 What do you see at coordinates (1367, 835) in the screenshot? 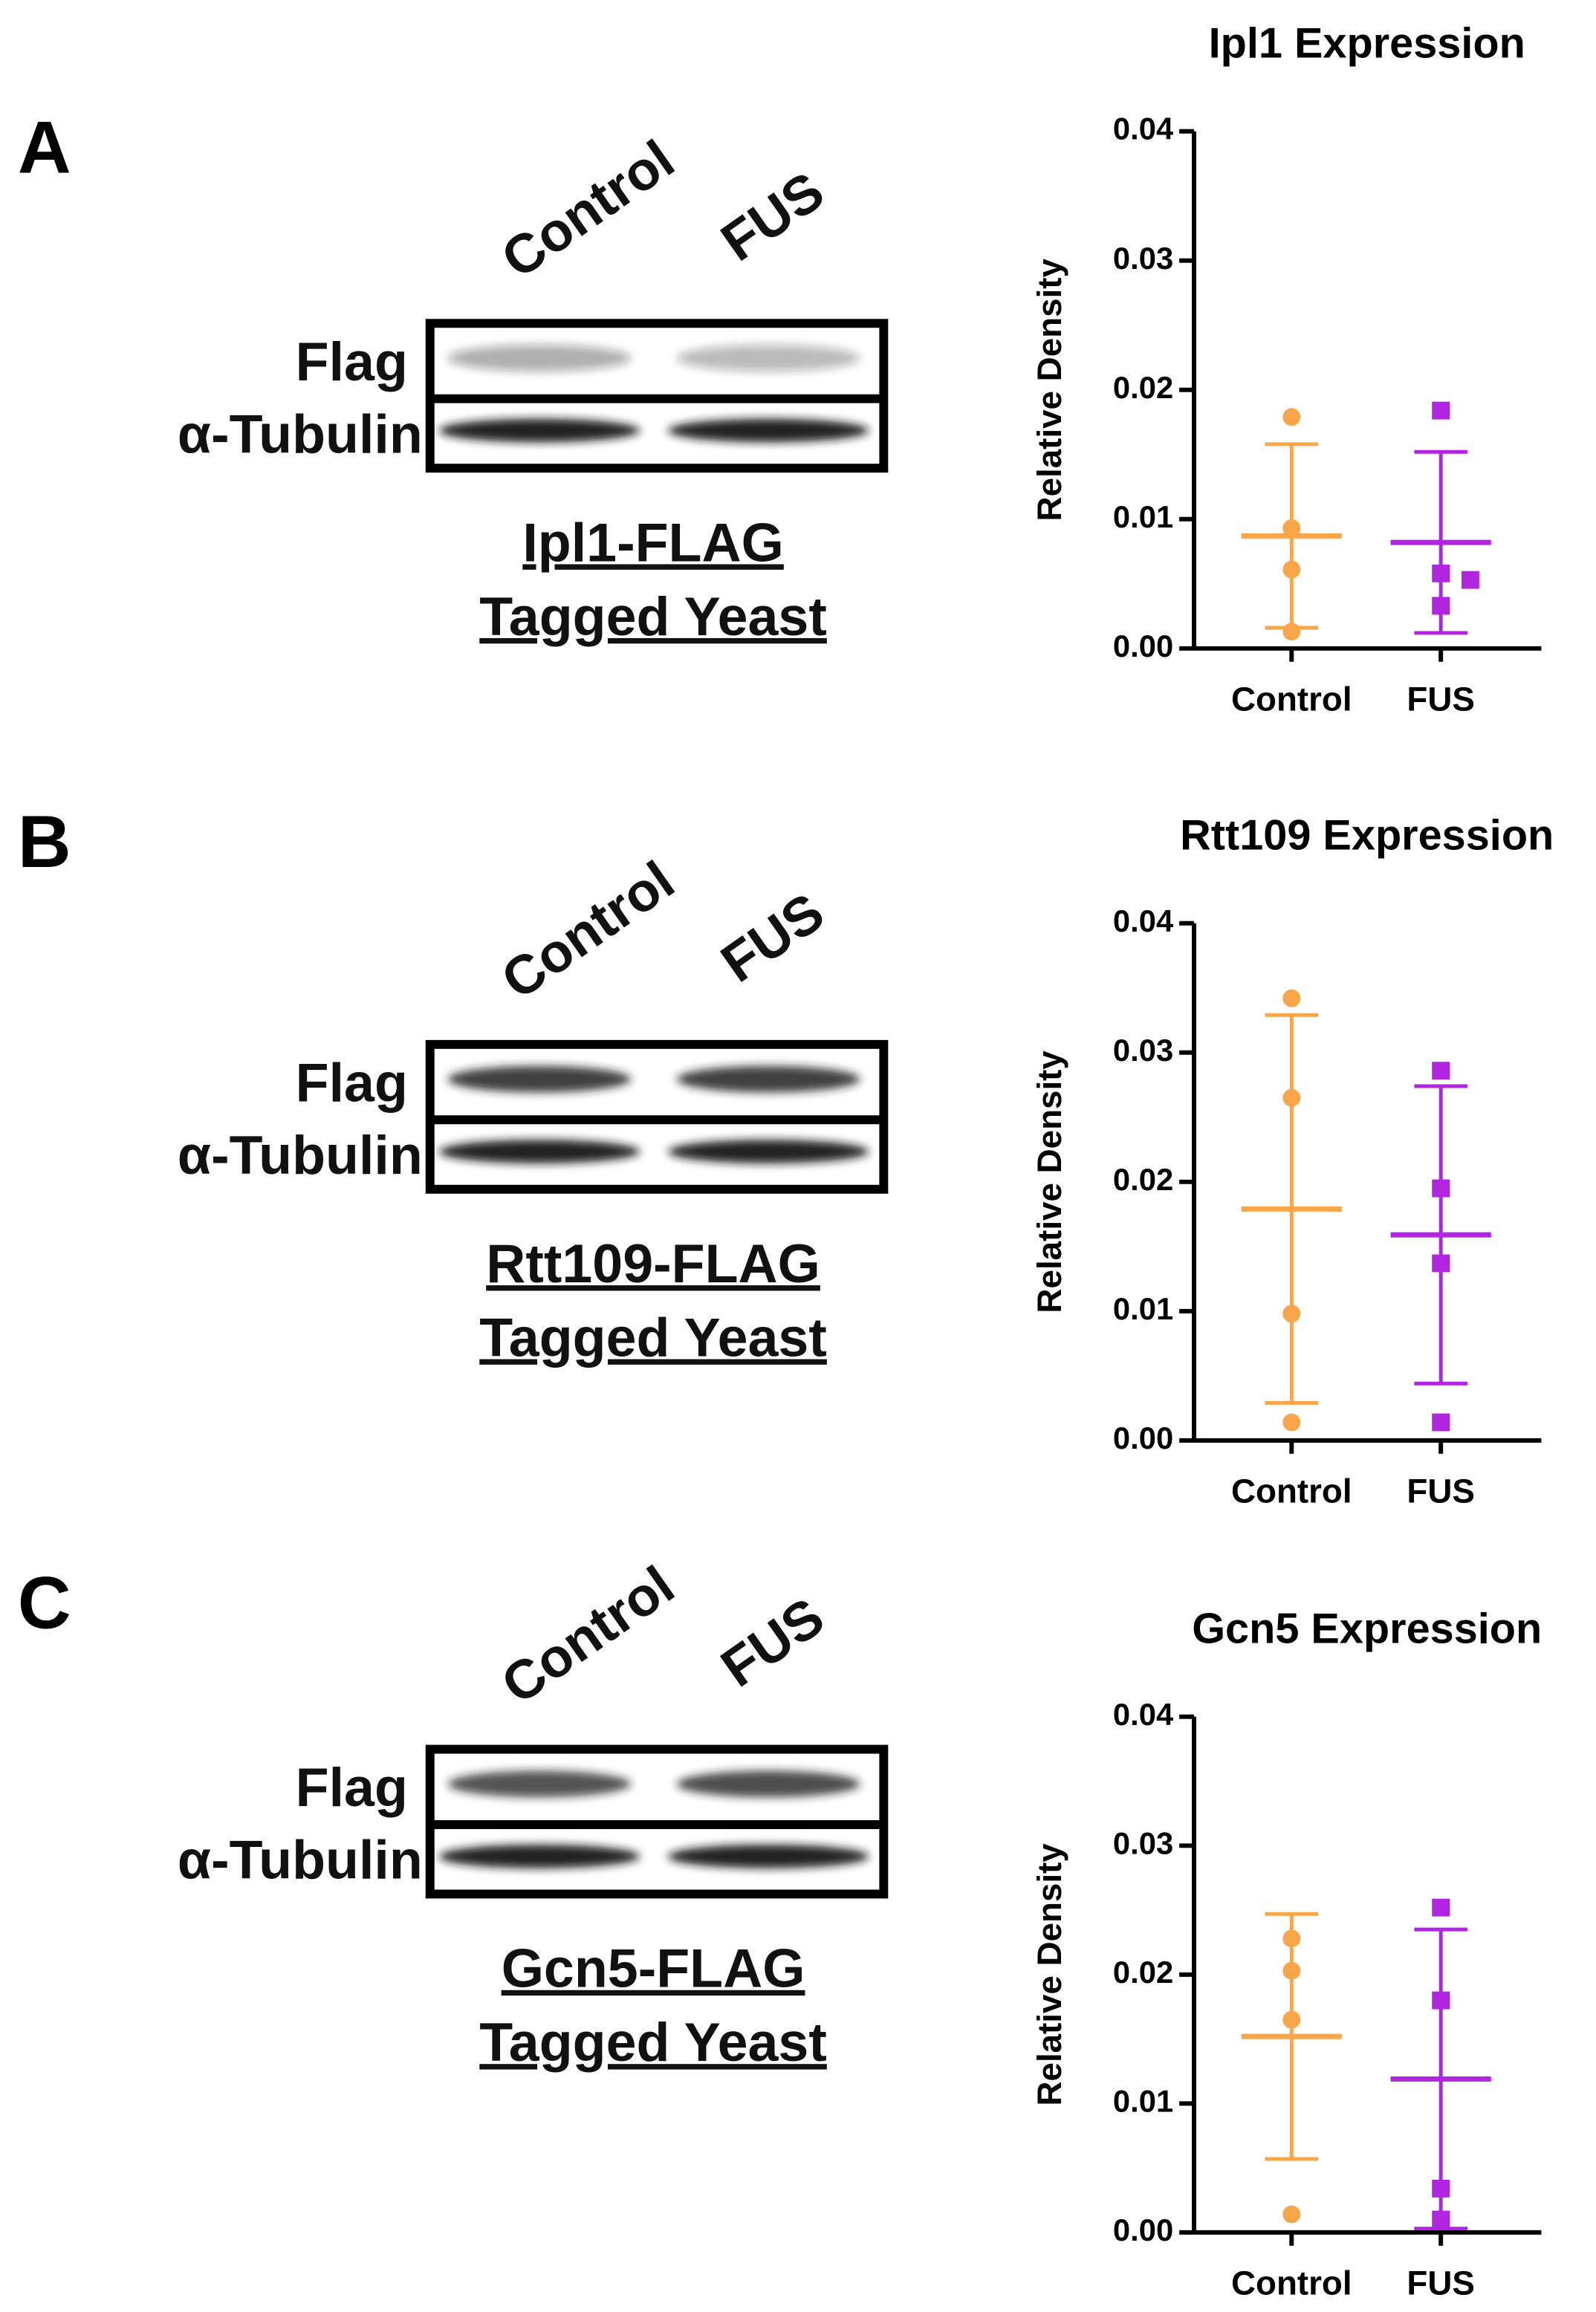
I see `chart-title: Rtt109 Expression` at bounding box center [1367, 835].